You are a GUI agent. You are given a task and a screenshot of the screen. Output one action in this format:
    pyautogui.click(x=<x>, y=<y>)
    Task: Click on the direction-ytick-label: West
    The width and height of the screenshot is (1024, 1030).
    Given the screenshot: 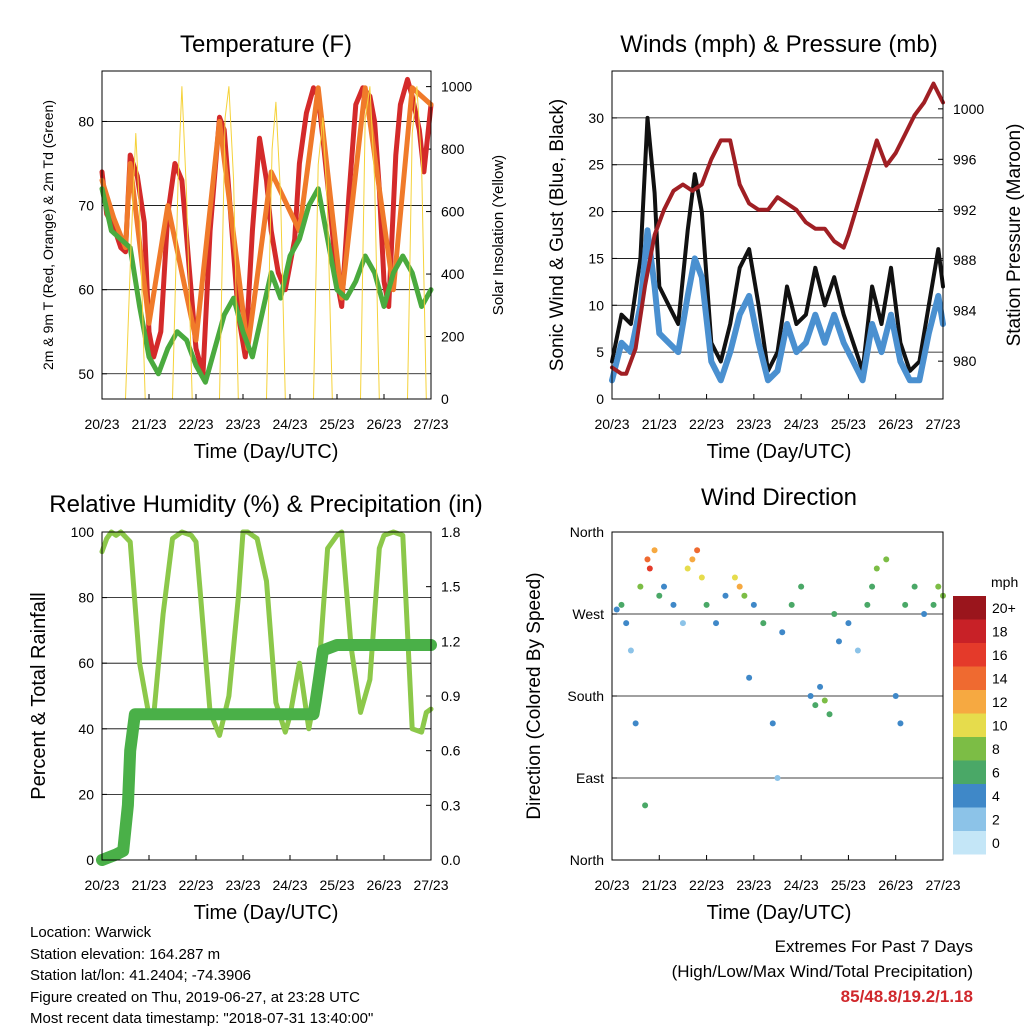 What is the action you would take?
    pyautogui.click(x=588, y=614)
    